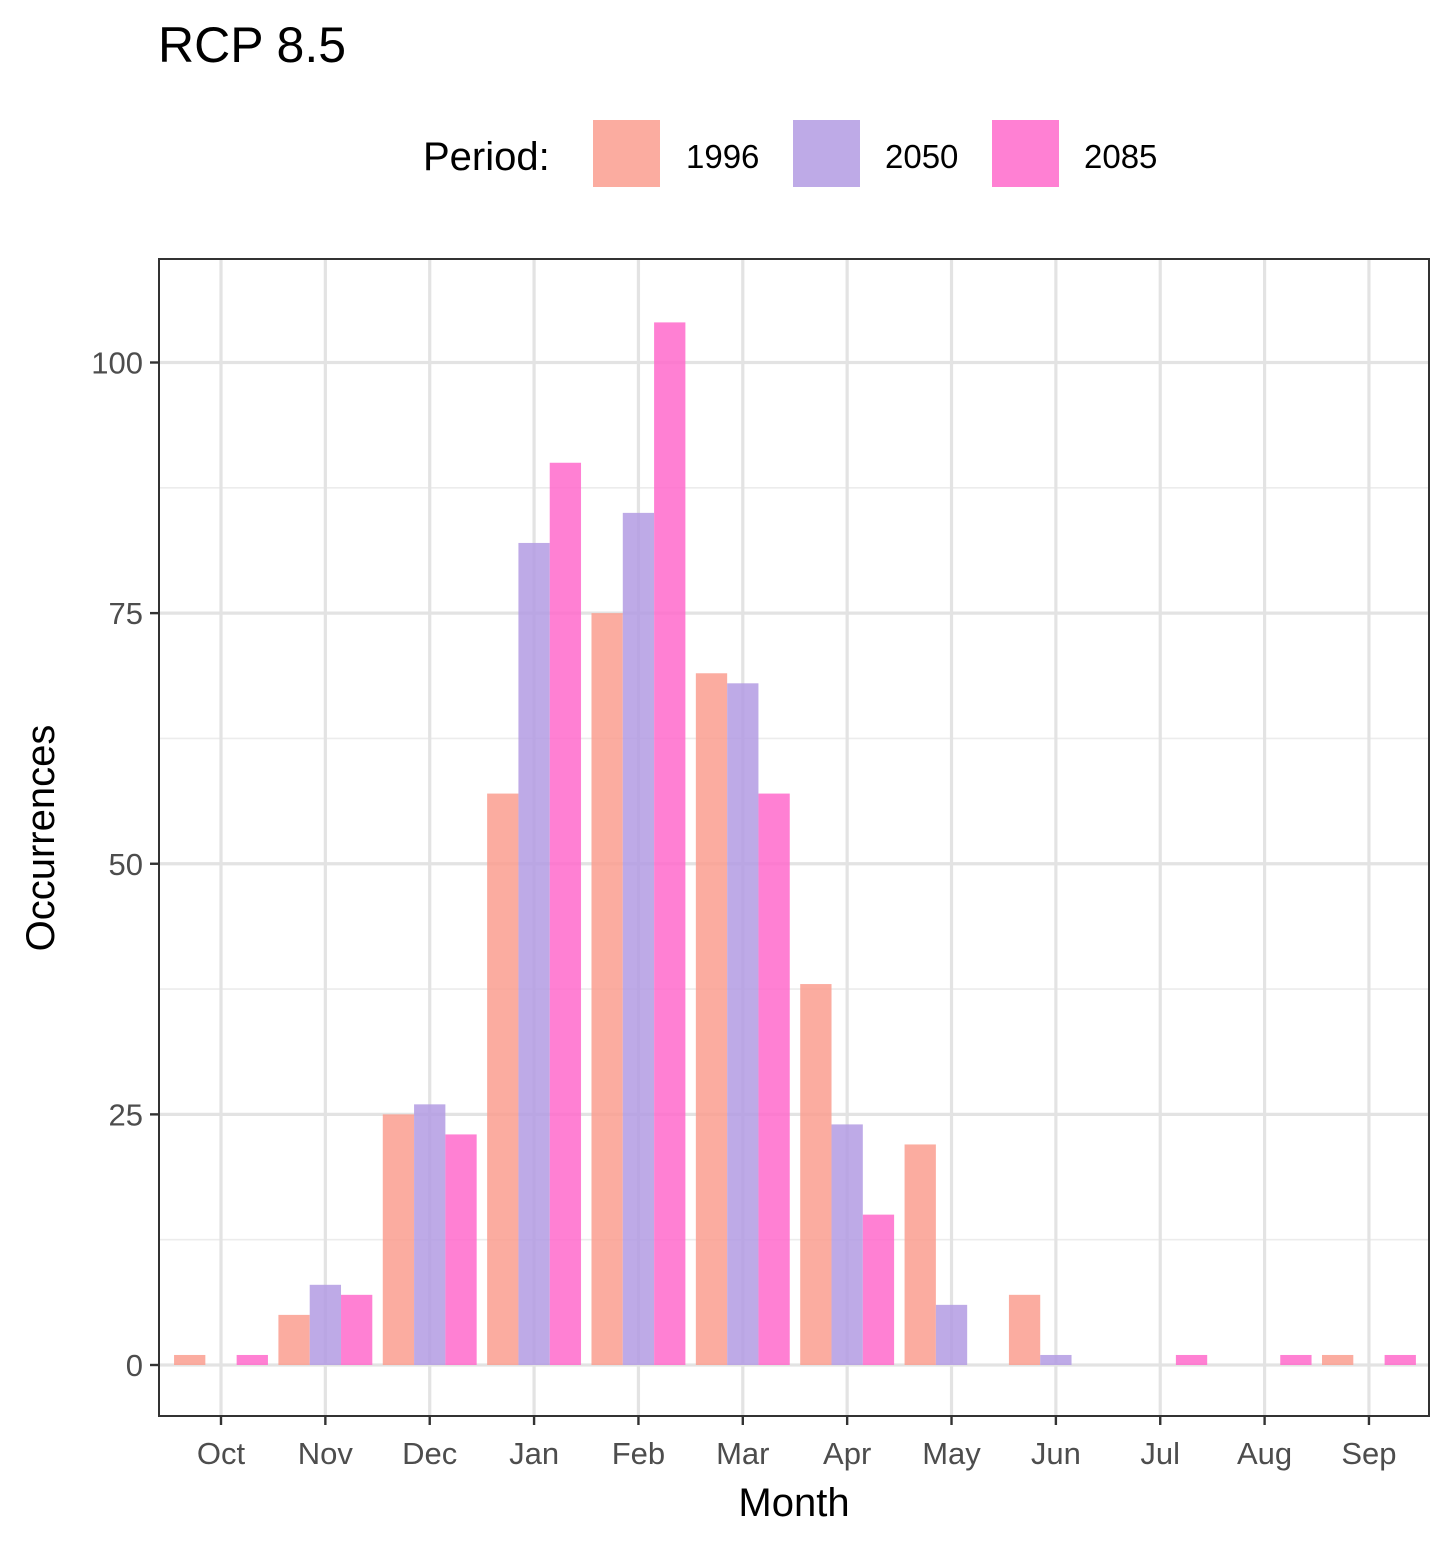  I want to click on y-tick-label: 50, so click(126, 864).